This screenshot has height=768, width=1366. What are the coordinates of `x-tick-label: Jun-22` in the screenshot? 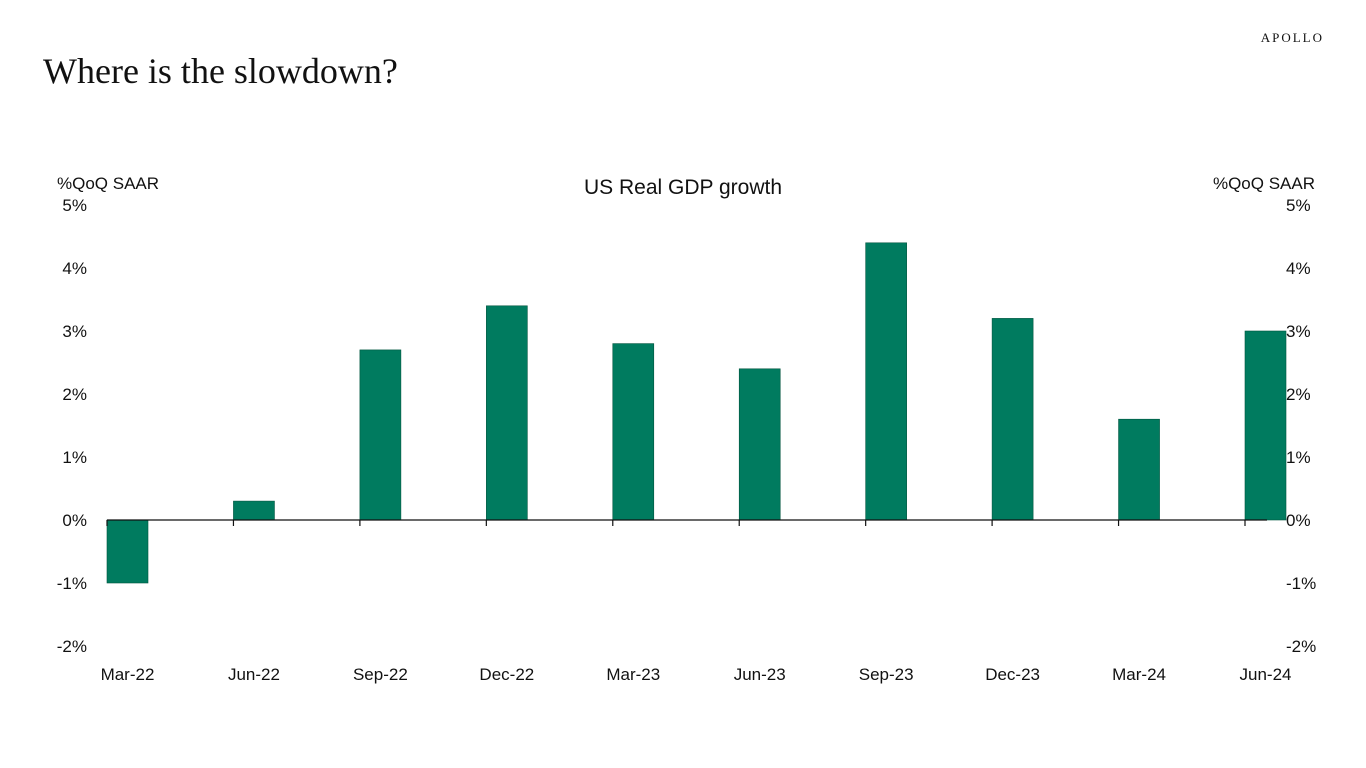 It's located at (254, 674).